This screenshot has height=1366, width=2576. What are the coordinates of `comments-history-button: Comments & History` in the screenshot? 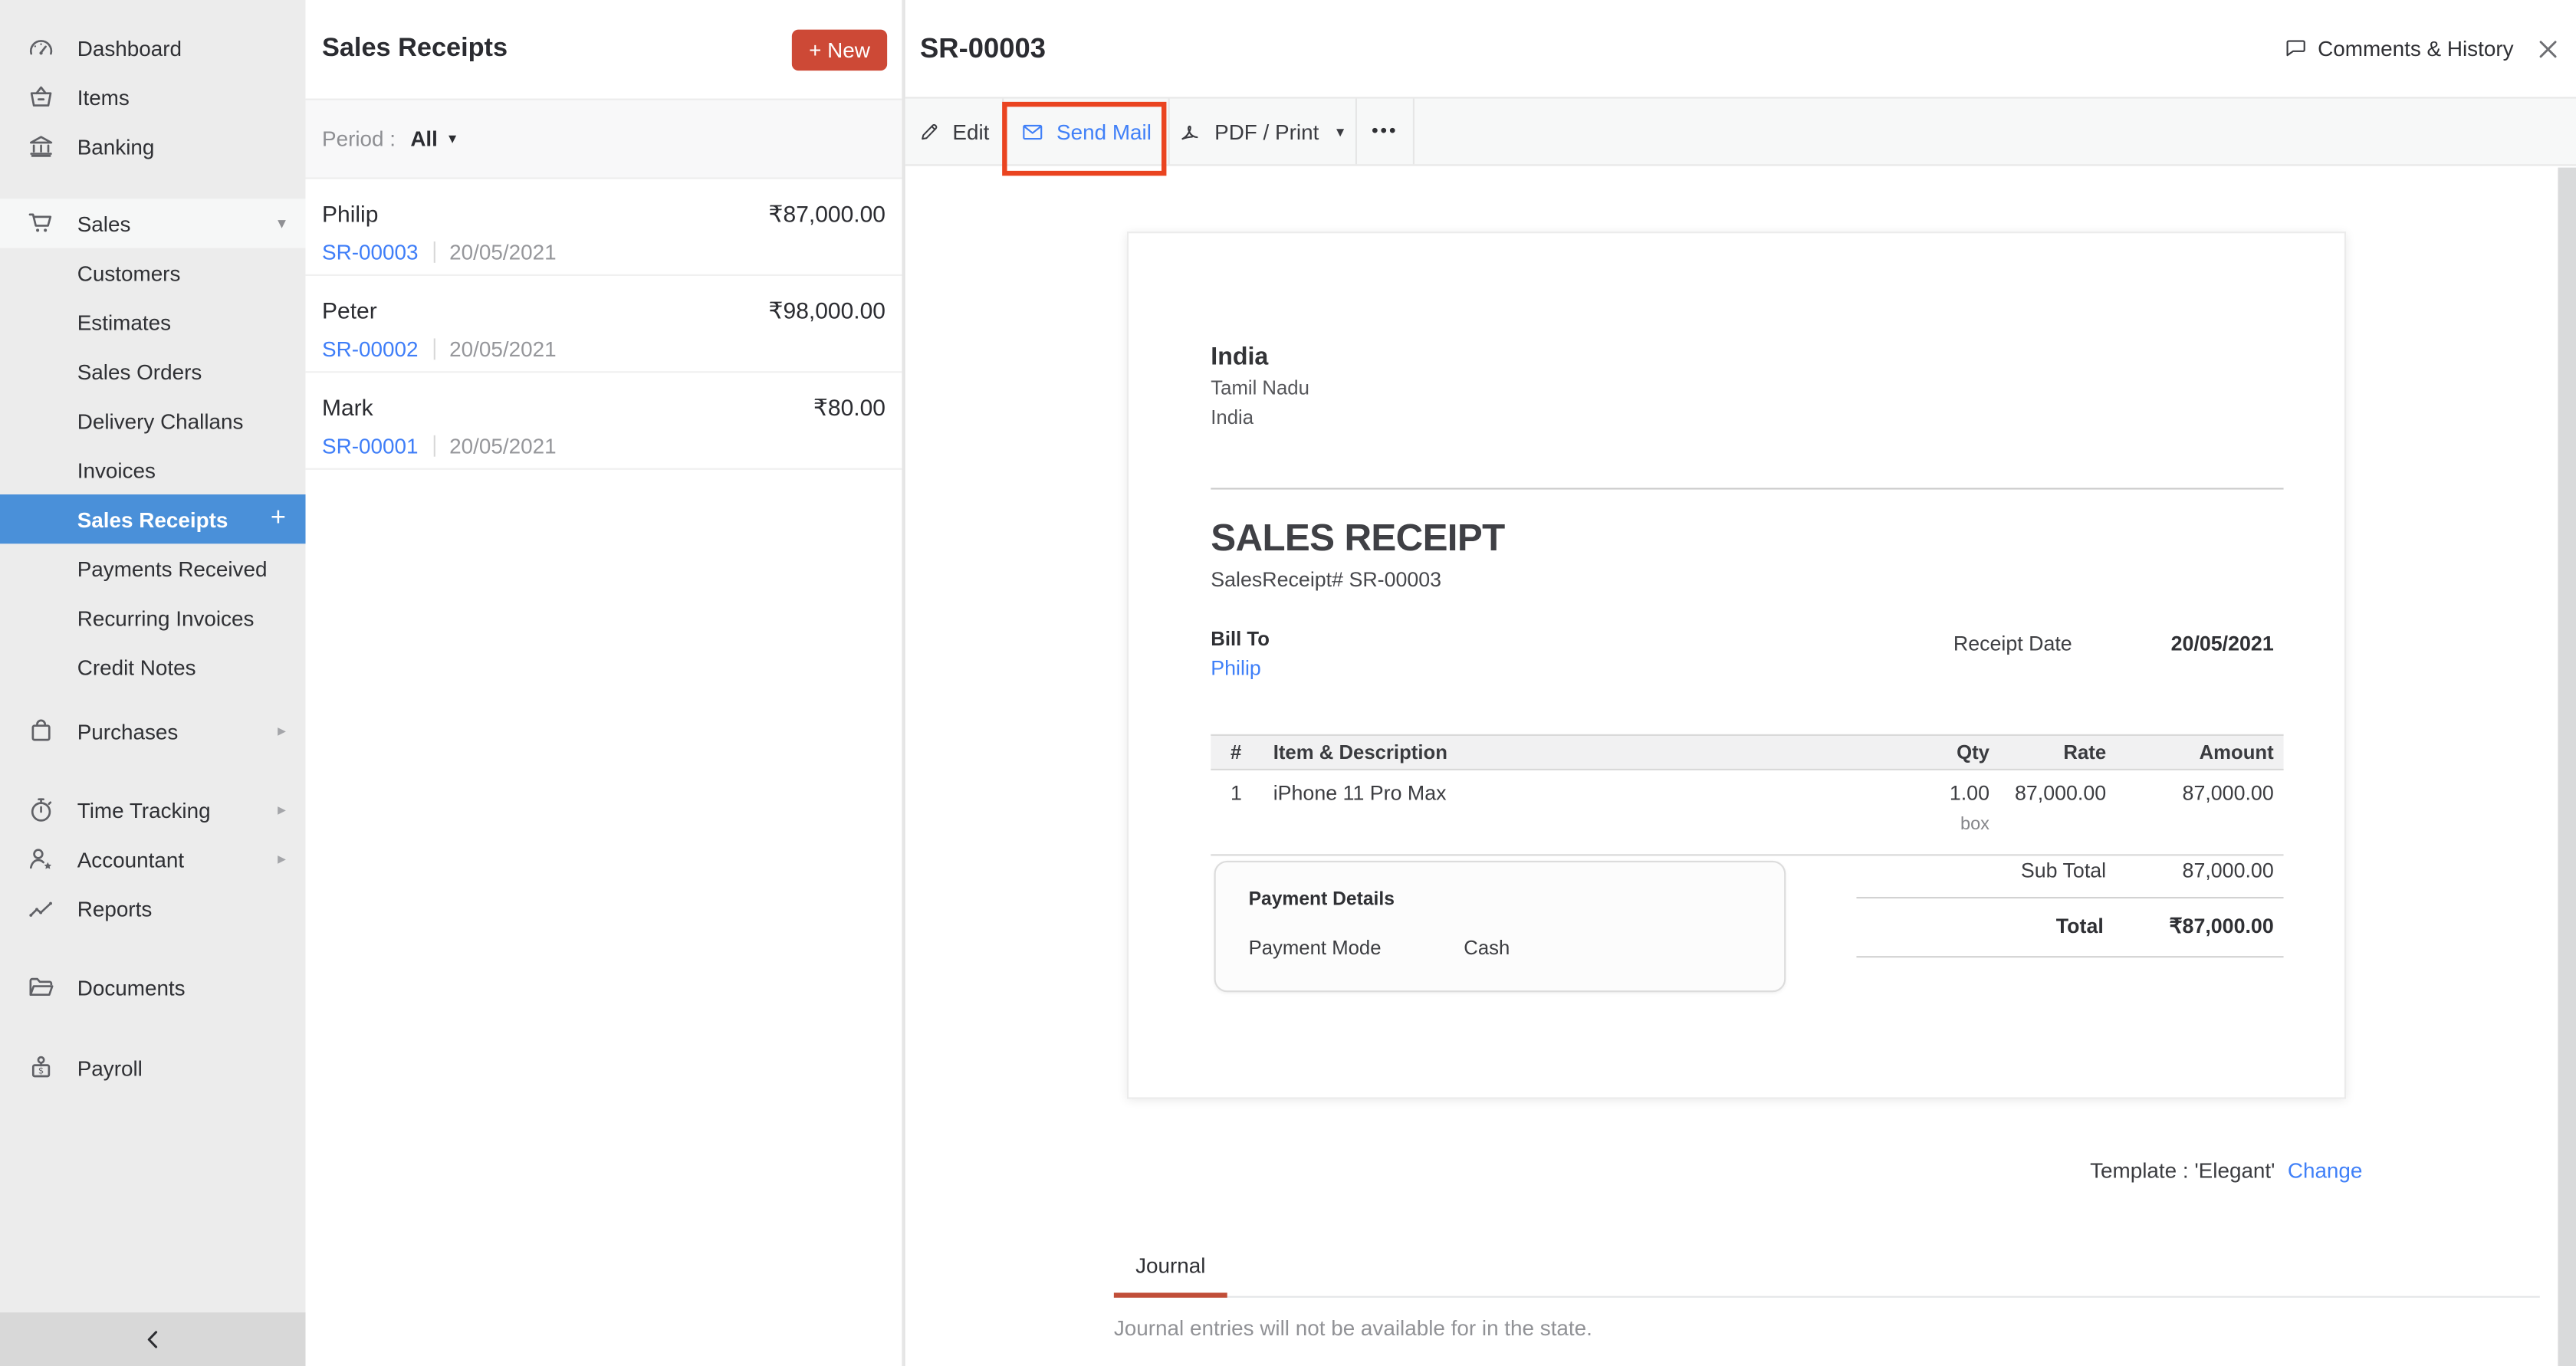 It's located at (2399, 48).